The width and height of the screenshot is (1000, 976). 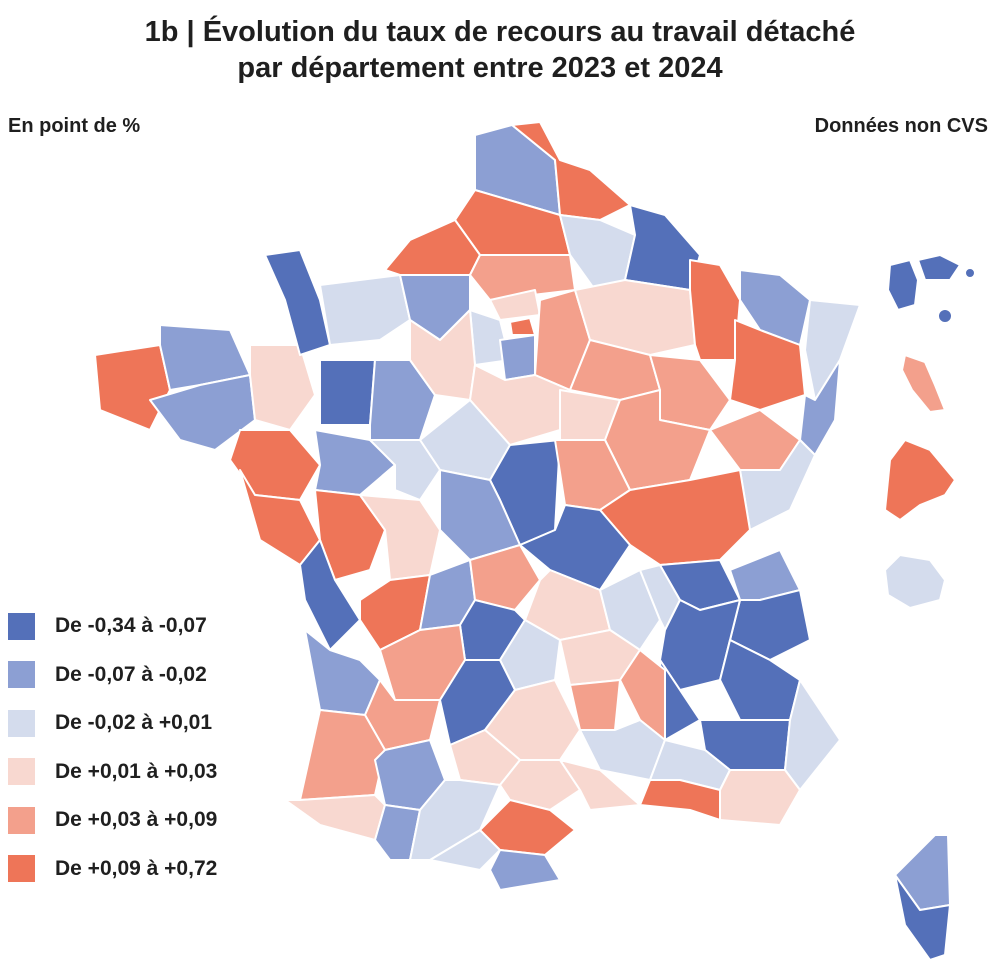 What do you see at coordinates (630, 610) in the screenshot?
I see `region-loire` at bounding box center [630, 610].